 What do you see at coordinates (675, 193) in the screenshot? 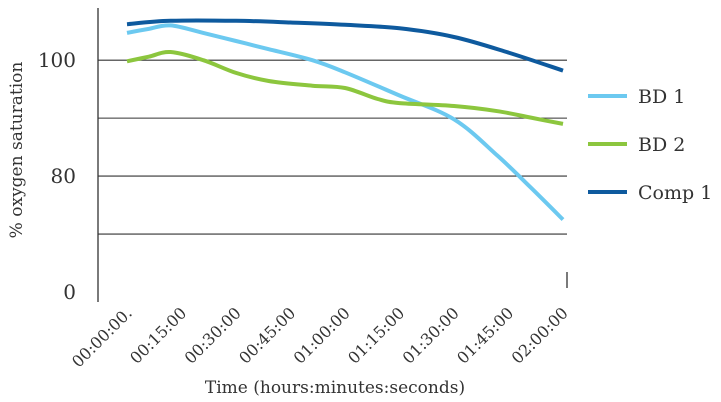
I see `legend-label: Comp 1` at bounding box center [675, 193].